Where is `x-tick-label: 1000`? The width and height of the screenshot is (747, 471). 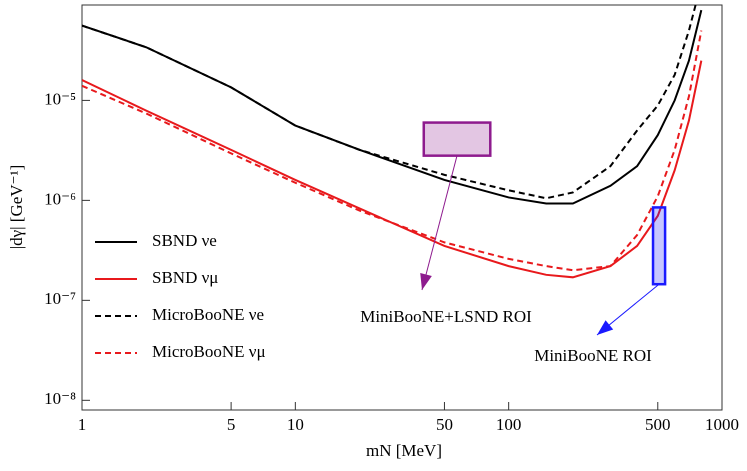
x-tick-label: 1000 is located at coordinates (722, 424).